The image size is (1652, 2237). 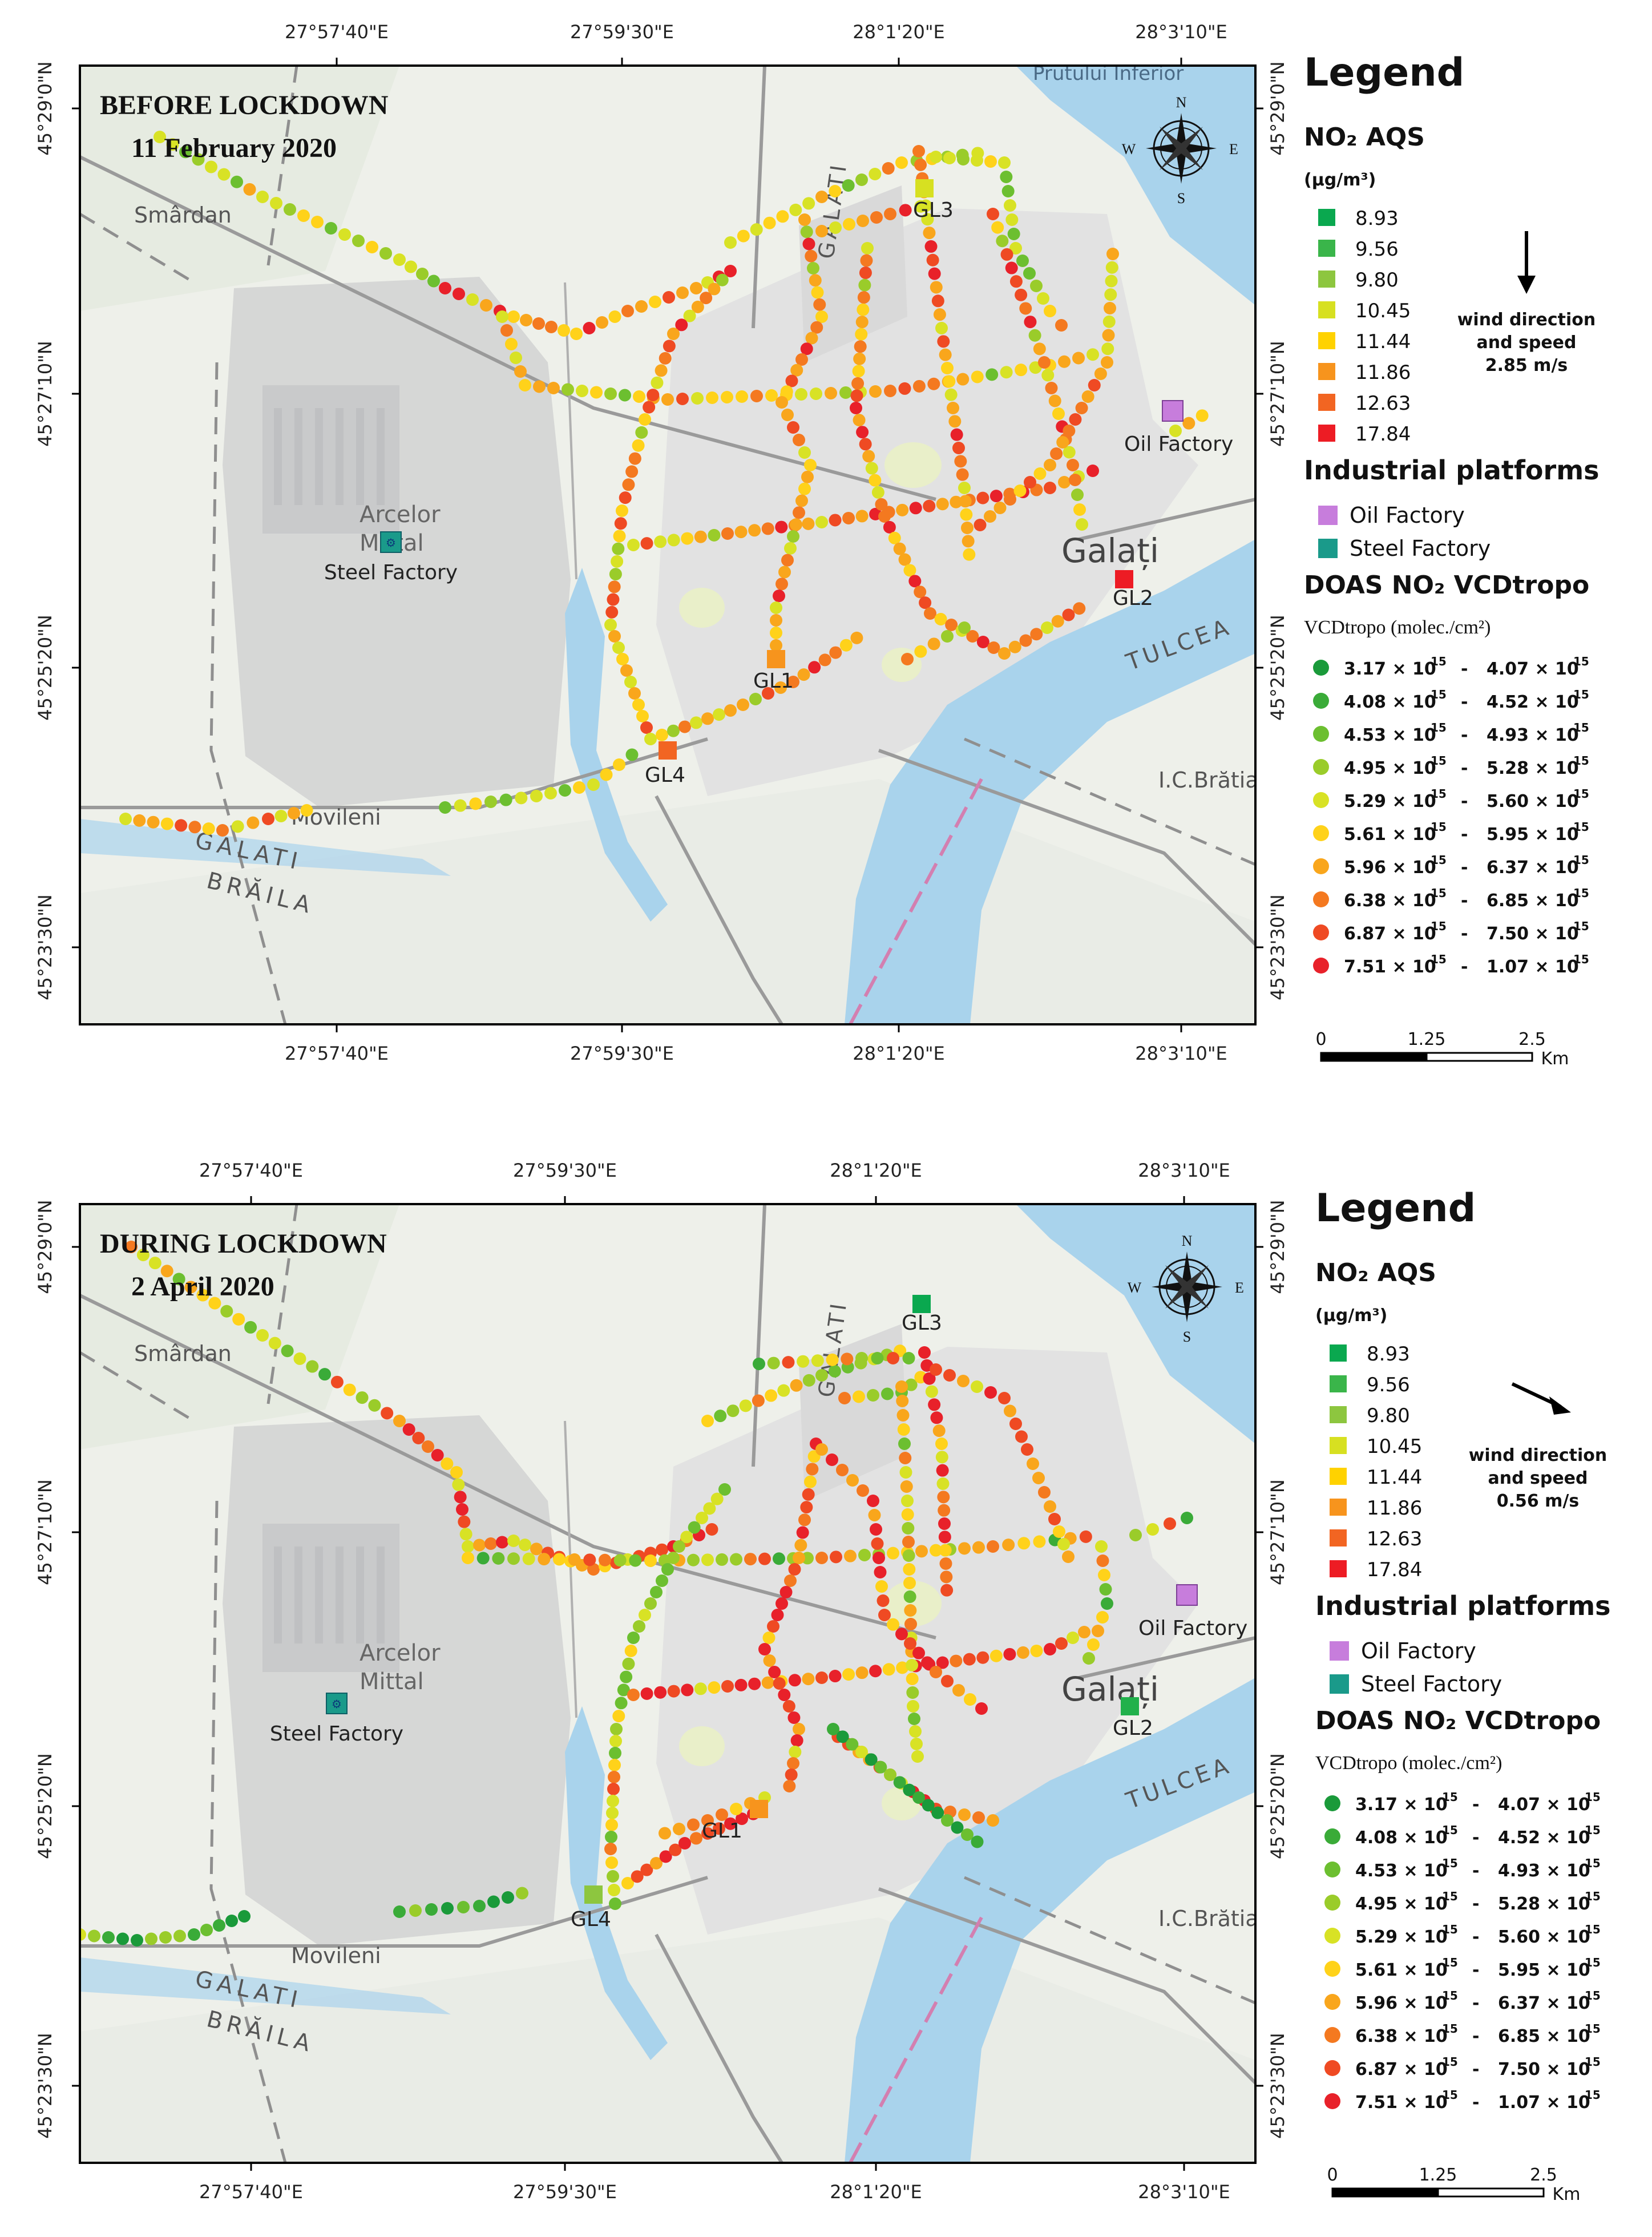 I want to click on legend-industrial-swatch, so click(x=1328, y=515).